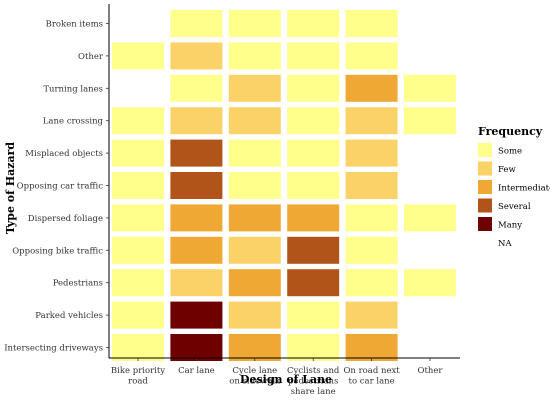  Describe the element at coordinates (138, 121) in the screenshot. I see `heatmap-cell-lane-crossing-bike-priority-road` at that location.